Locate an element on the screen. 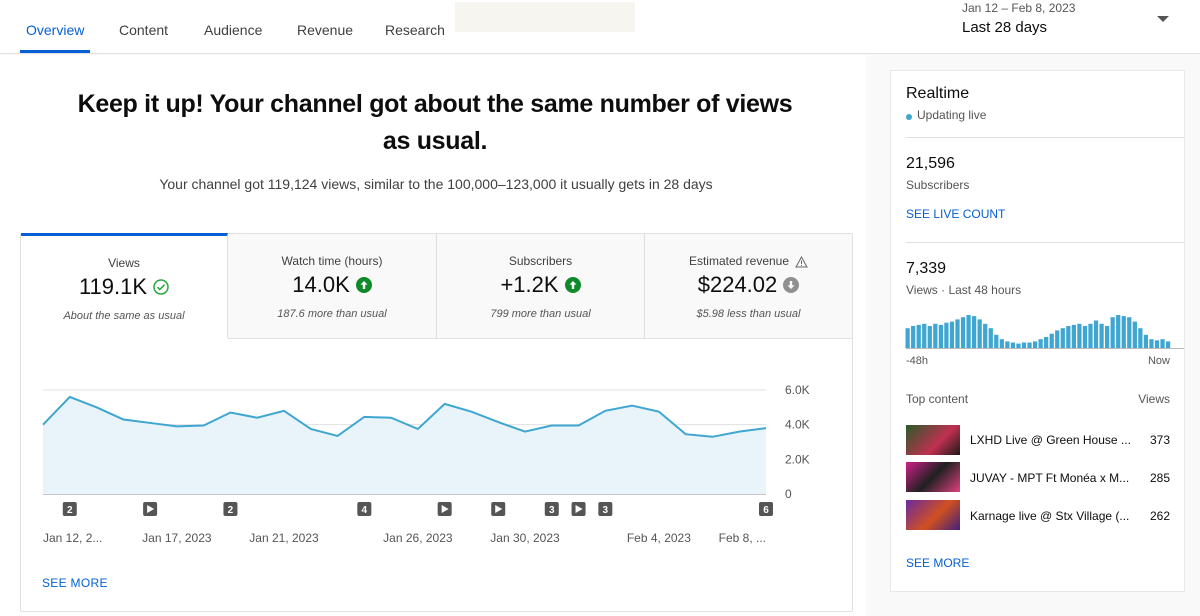 Image resolution: width=1200 pixels, height=616 pixels. tab: Research is located at coordinates (415, 30).